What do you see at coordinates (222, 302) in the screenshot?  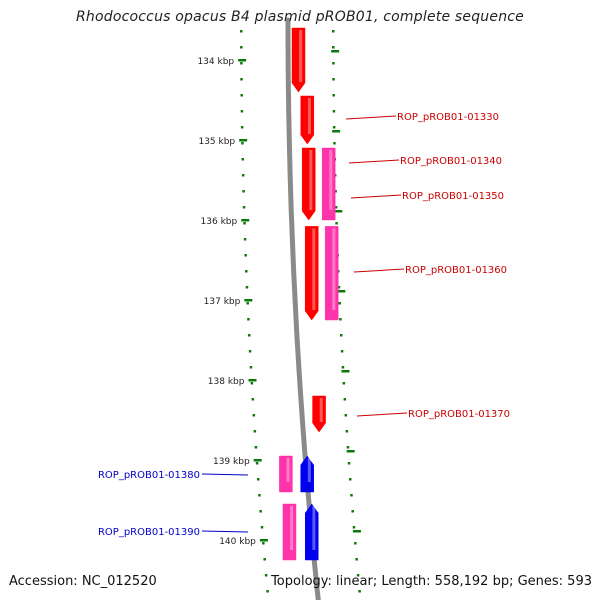 I see `tick-label: 137 kbp` at bounding box center [222, 302].